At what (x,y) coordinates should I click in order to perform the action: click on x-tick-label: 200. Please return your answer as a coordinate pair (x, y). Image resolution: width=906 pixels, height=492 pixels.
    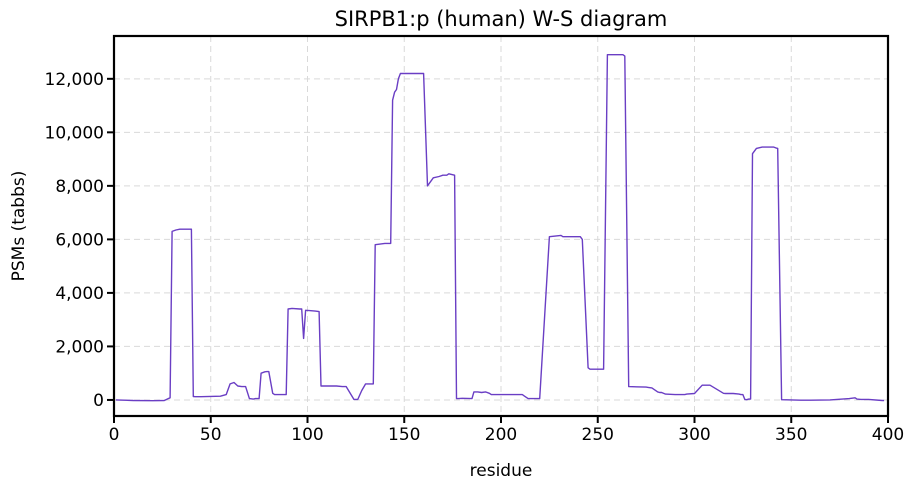
    Looking at the image, I should click on (501, 435).